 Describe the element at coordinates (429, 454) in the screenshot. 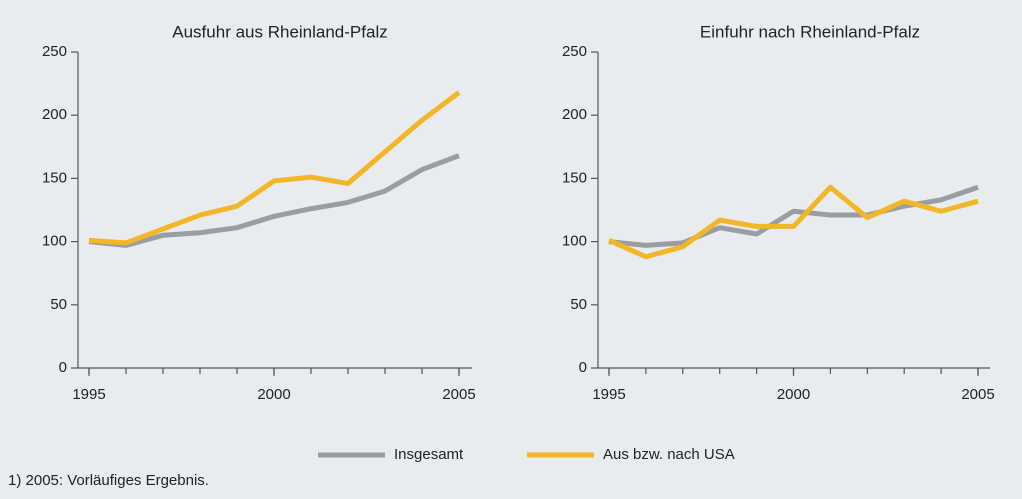

I see `legend-label: Insgesamt` at that location.